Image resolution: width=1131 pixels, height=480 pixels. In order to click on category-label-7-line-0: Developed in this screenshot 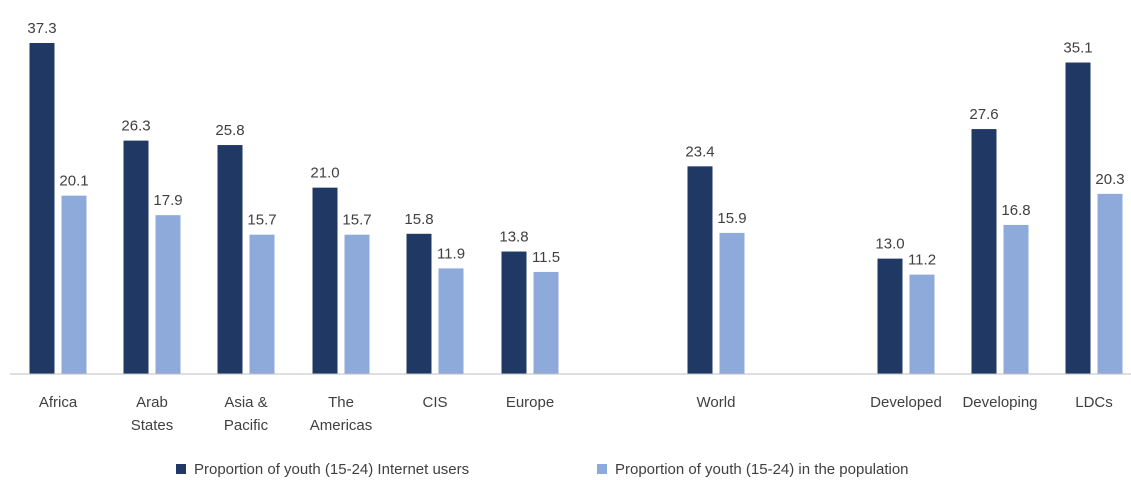, I will do `click(906, 402)`.